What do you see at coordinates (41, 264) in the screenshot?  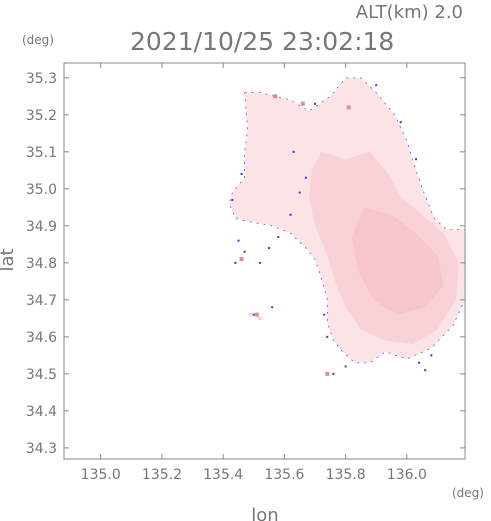 I see `y-tick-label: 34.8` at bounding box center [41, 264].